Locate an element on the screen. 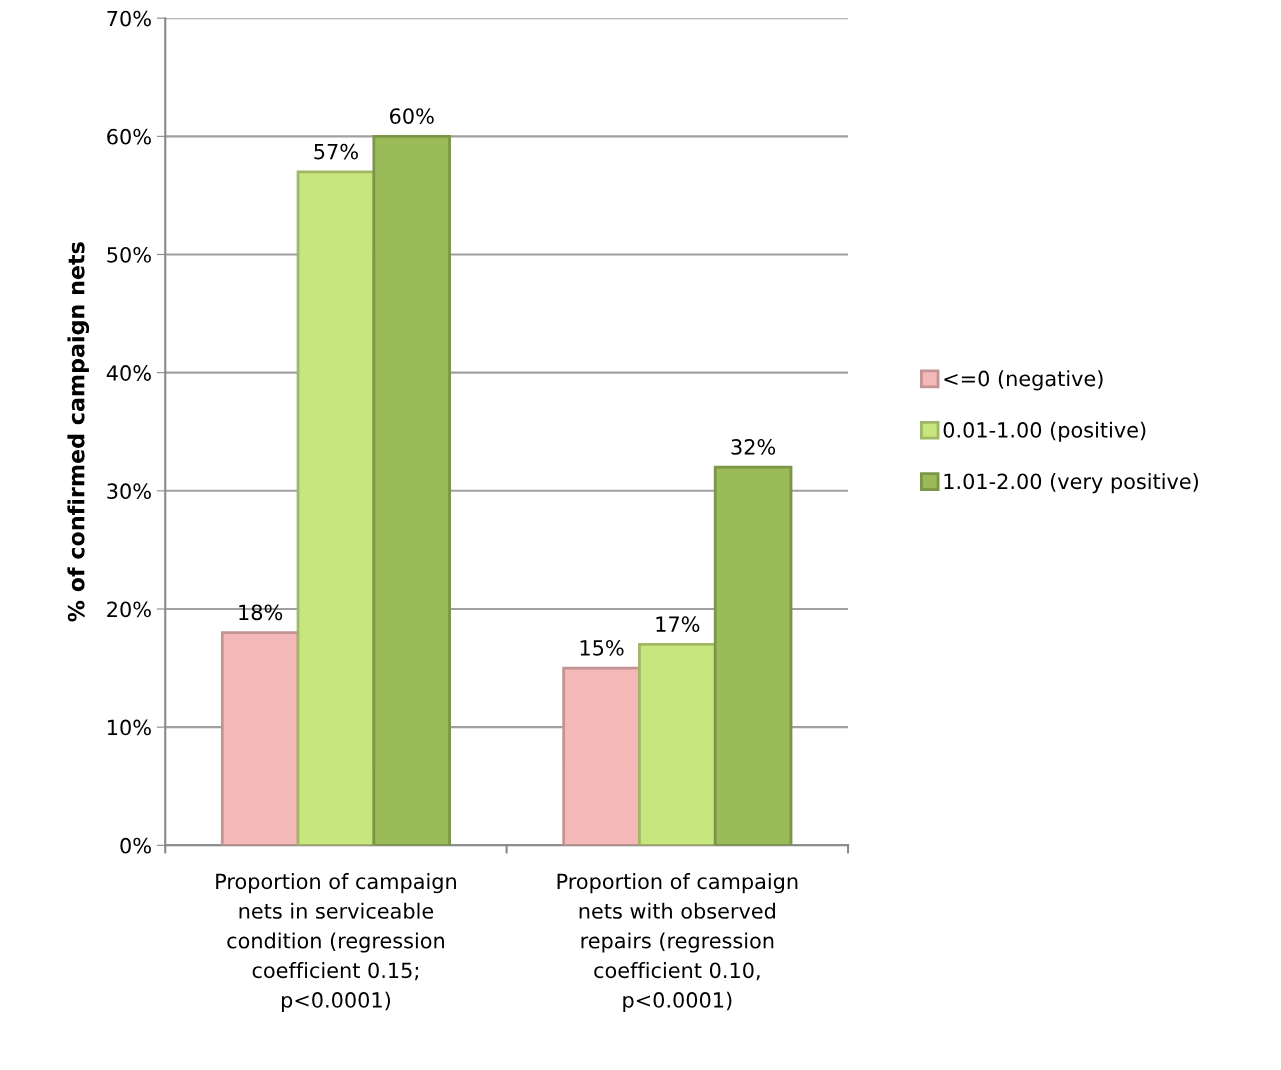 Image resolution: width=1281 pixels, height=1070 pixels. y-tick-label: 20% is located at coordinates (129, 609).